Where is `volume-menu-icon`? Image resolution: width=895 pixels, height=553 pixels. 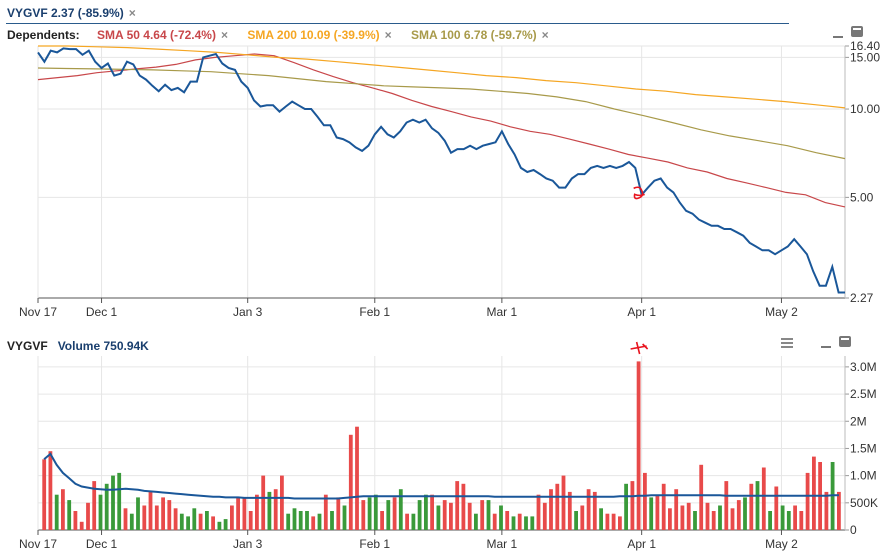
volume-menu-icon is located at coordinates (787, 343).